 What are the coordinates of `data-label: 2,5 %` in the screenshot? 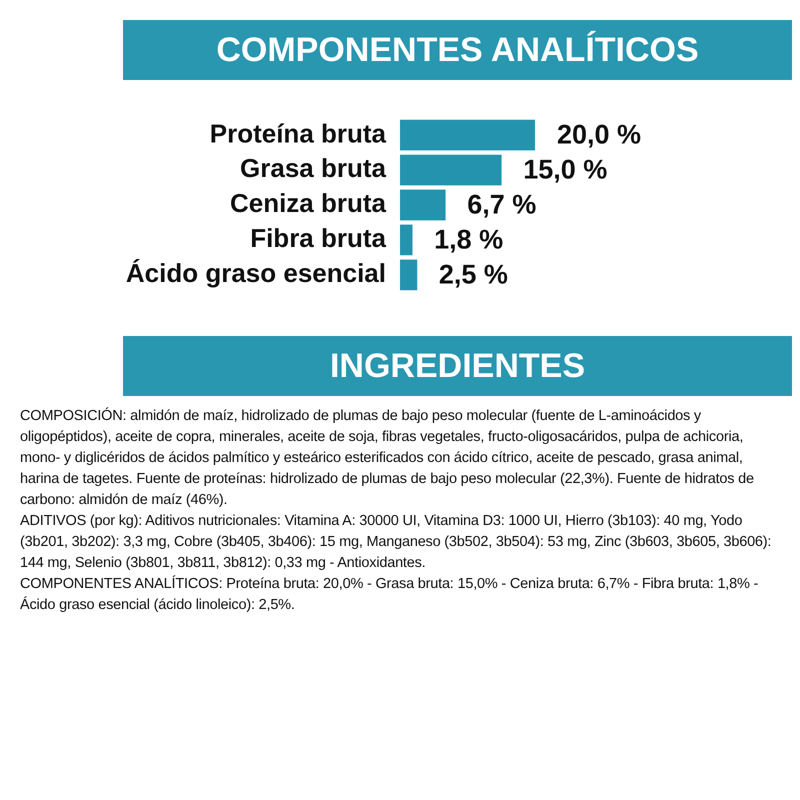 It's located at (473, 274).